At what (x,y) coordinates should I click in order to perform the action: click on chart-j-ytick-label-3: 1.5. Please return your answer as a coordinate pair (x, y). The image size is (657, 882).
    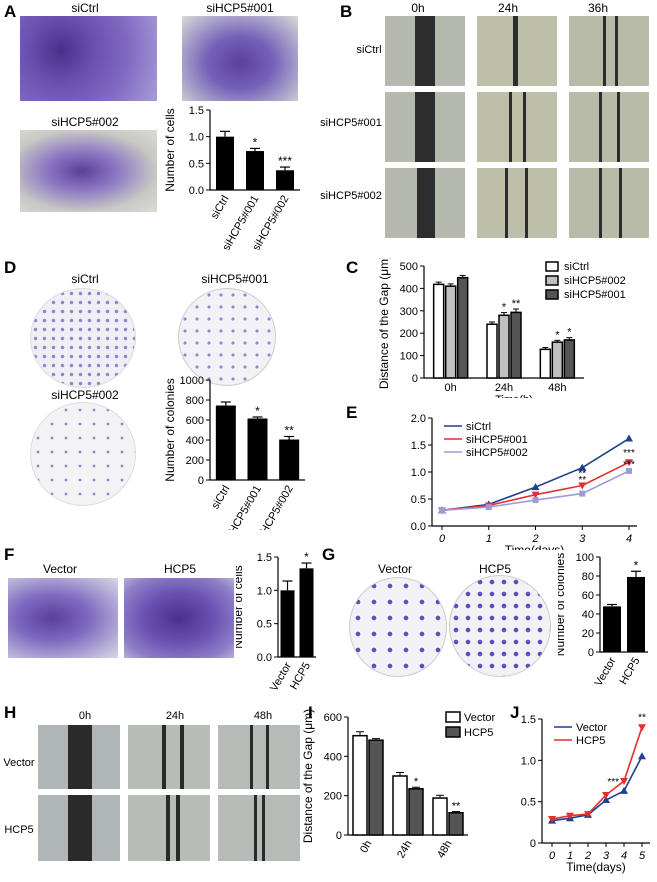
    Looking at the image, I should click on (528, 720).